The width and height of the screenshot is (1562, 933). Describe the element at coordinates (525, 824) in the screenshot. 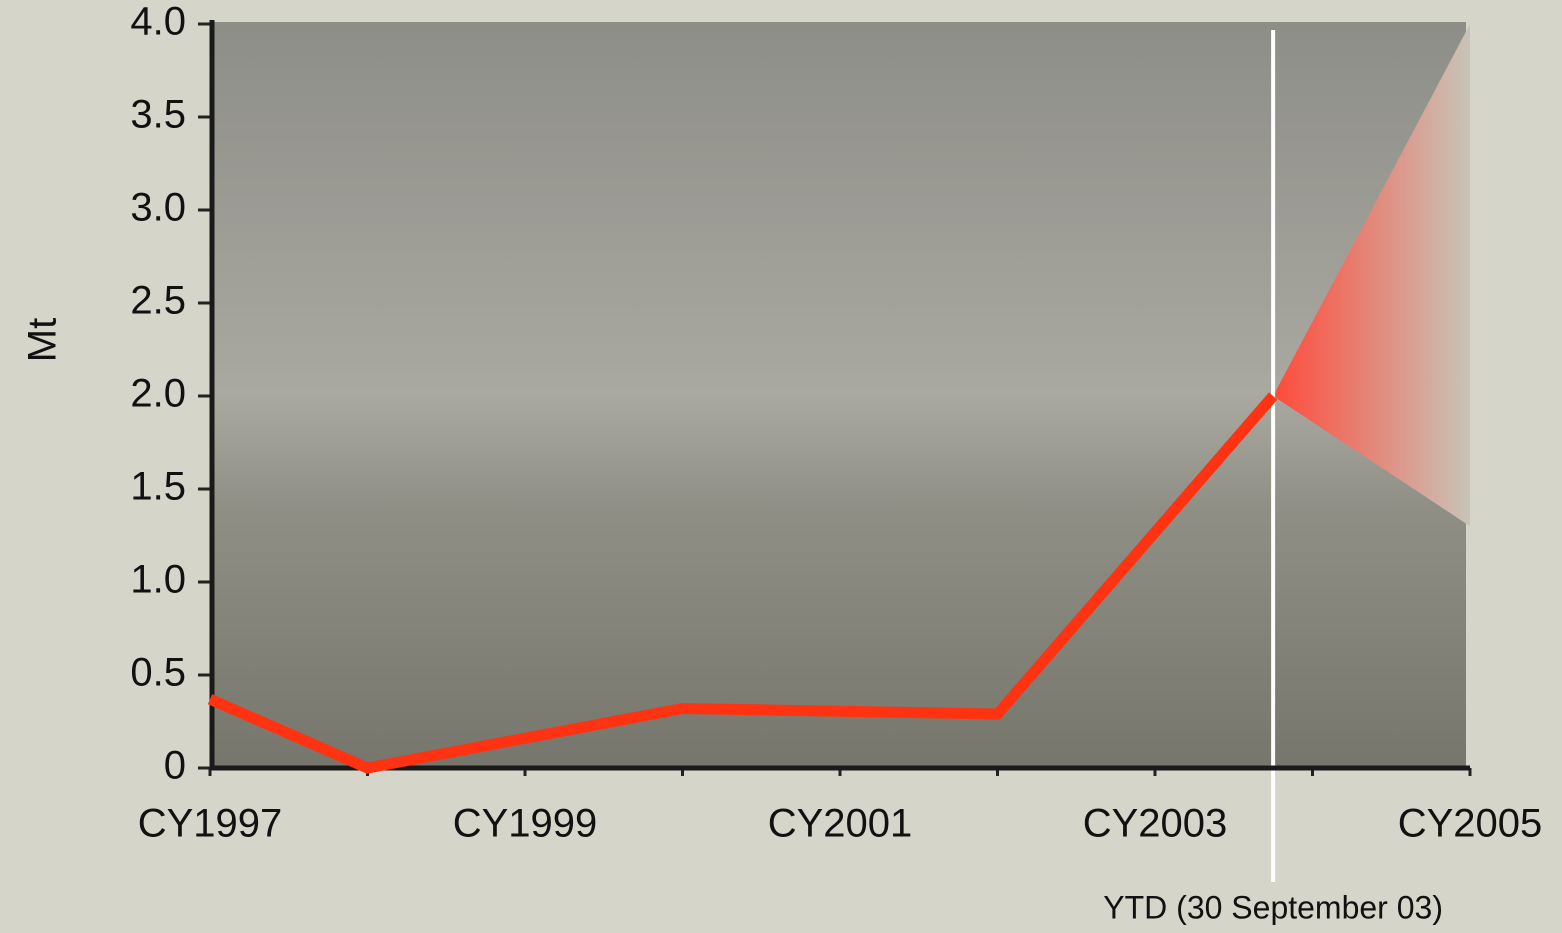

I see `x-tick-label: CY1999` at that location.